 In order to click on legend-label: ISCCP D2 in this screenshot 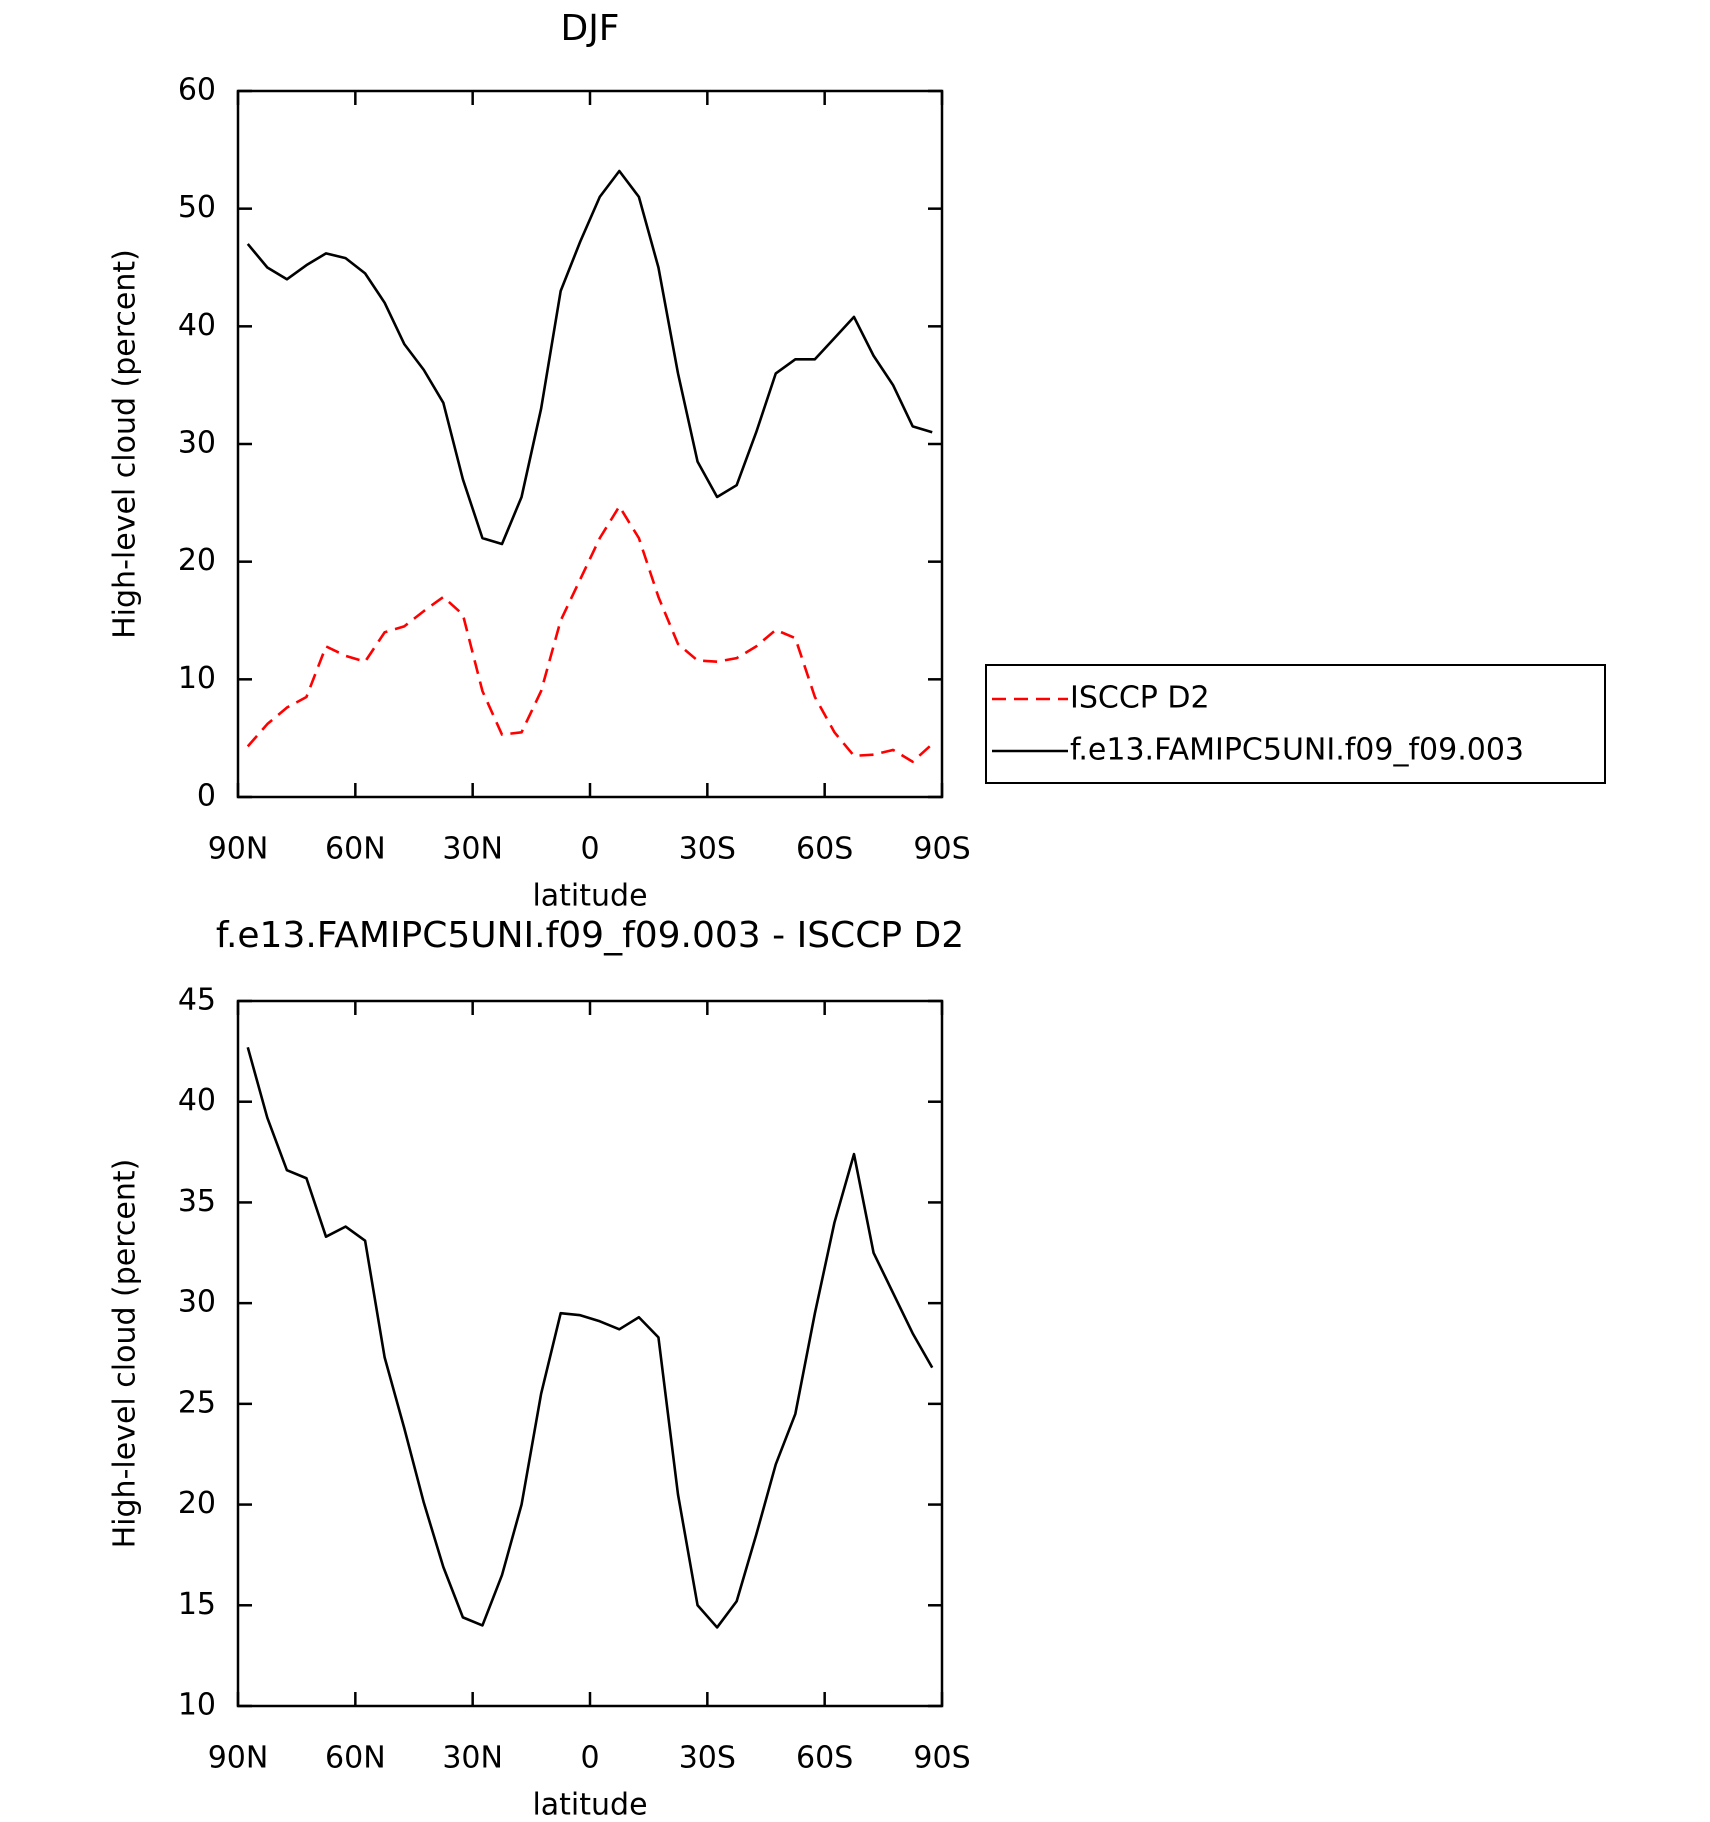, I will do `click(1140, 698)`.